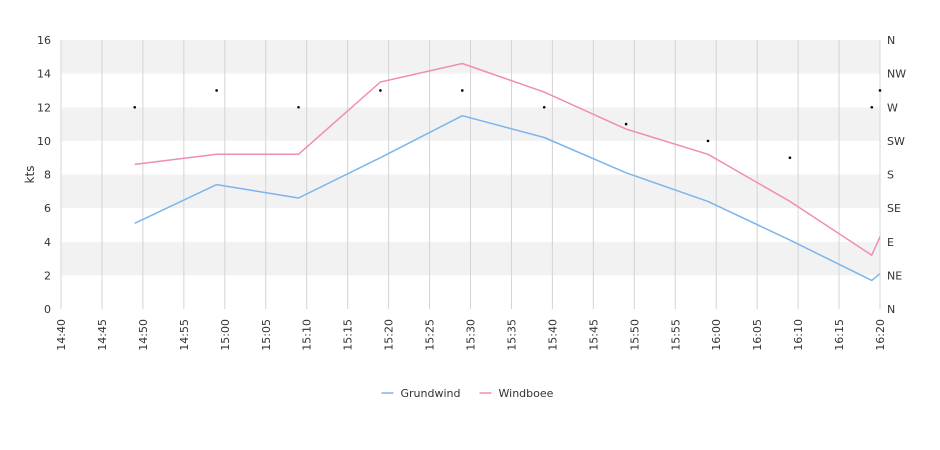 The width and height of the screenshot is (940, 450). What do you see at coordinates (431, 393) in the screenshot?
I see `legend-label: Grundwind` at bounding box center [431, 393].